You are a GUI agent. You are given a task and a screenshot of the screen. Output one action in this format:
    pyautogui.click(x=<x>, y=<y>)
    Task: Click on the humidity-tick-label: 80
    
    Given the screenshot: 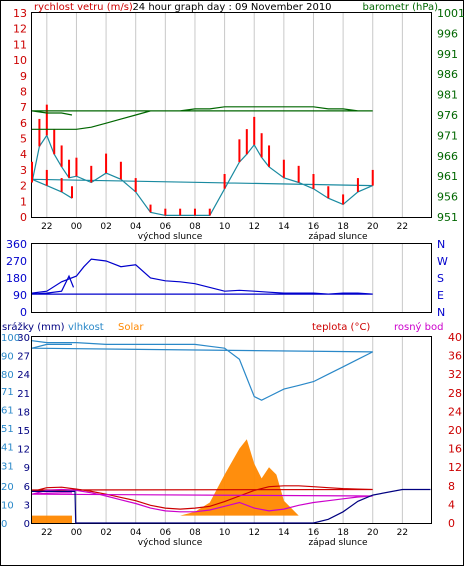 What is the action you would take?
    pyautogui.click(x=7, y=375)
    